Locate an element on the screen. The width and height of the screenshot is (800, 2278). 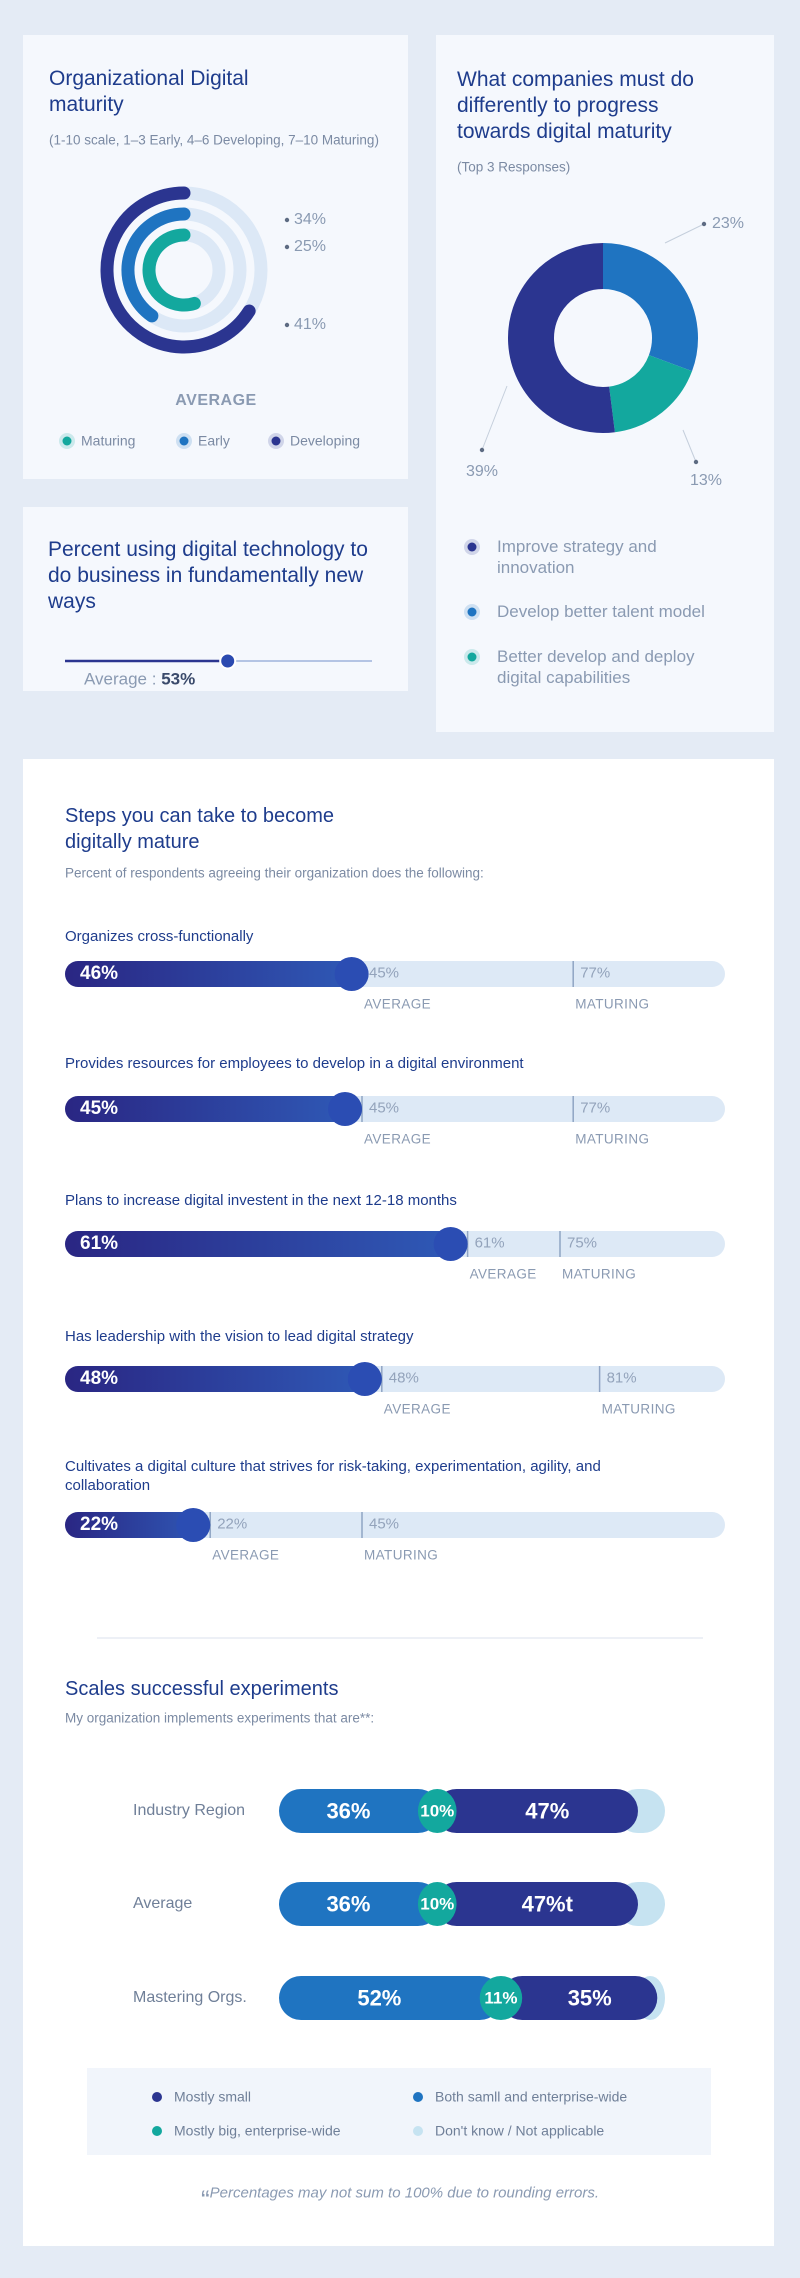
legend-label: Don't know / Not applicable is located at coordinates (520, 2130).